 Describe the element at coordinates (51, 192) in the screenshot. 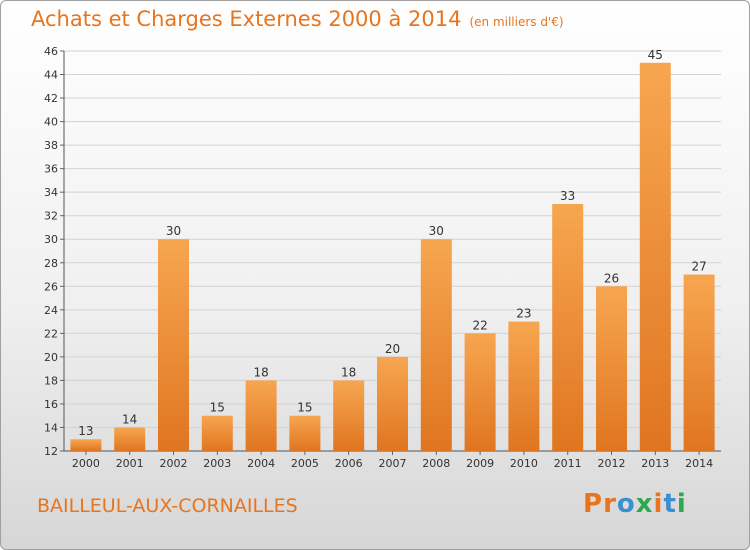

I see `y-tick-label: 34` at that location.